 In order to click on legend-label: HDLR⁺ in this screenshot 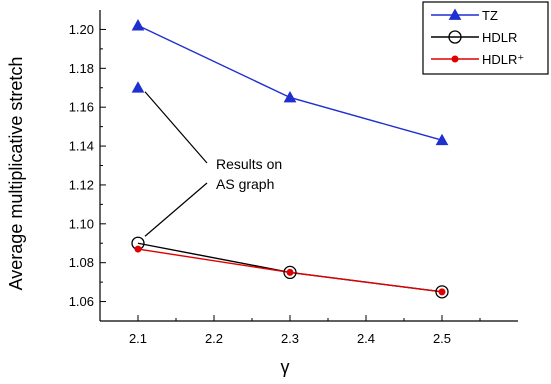, I will do `click(503, 59)`.